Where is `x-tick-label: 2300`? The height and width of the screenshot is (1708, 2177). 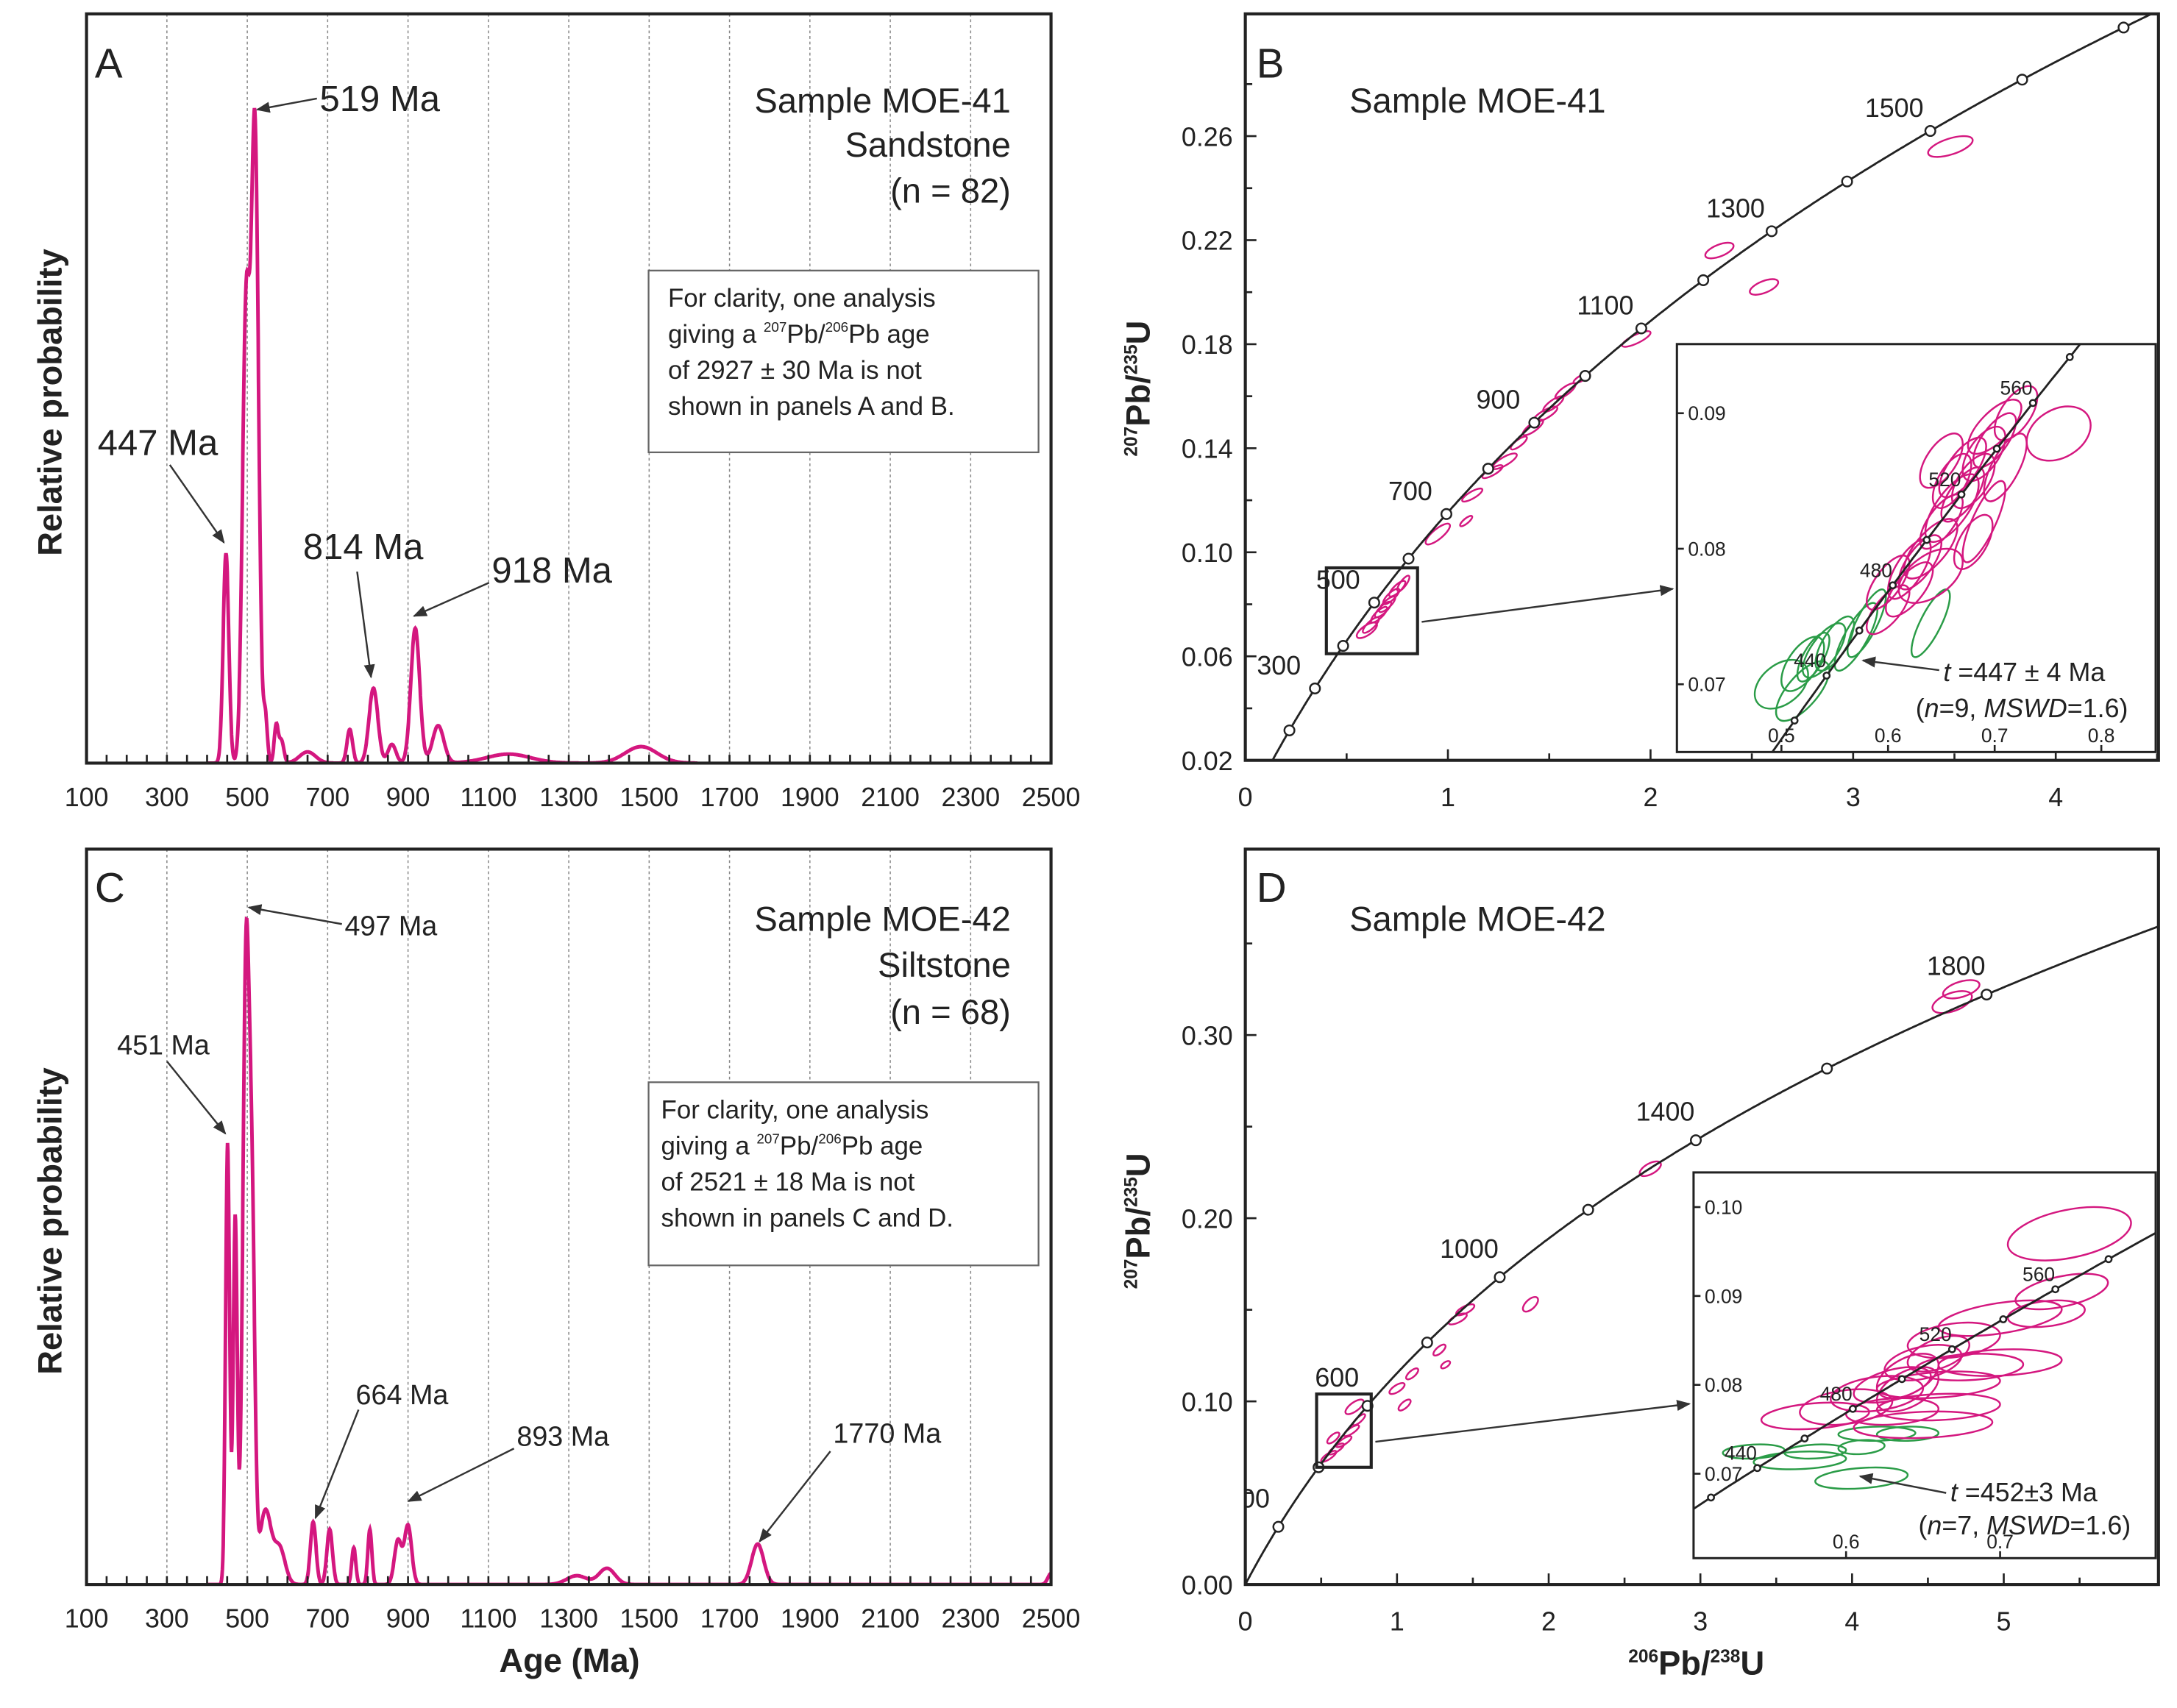
x-tick-label: 2300 is located at coordinates (970, 797).